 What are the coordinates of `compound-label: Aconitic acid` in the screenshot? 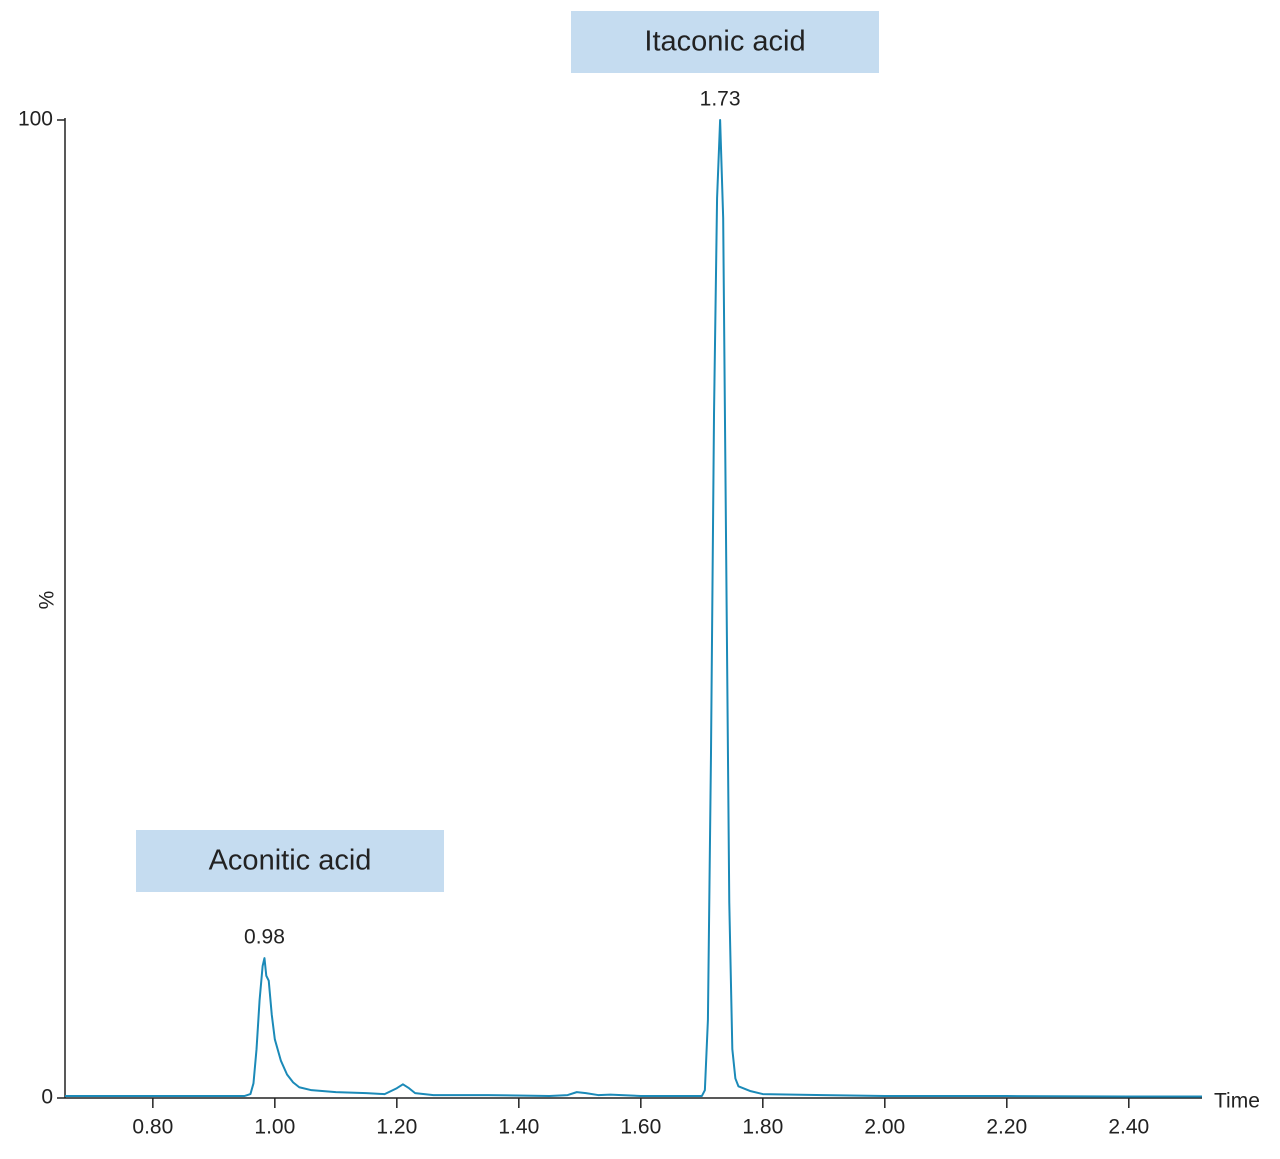 It's located at (290, 861).